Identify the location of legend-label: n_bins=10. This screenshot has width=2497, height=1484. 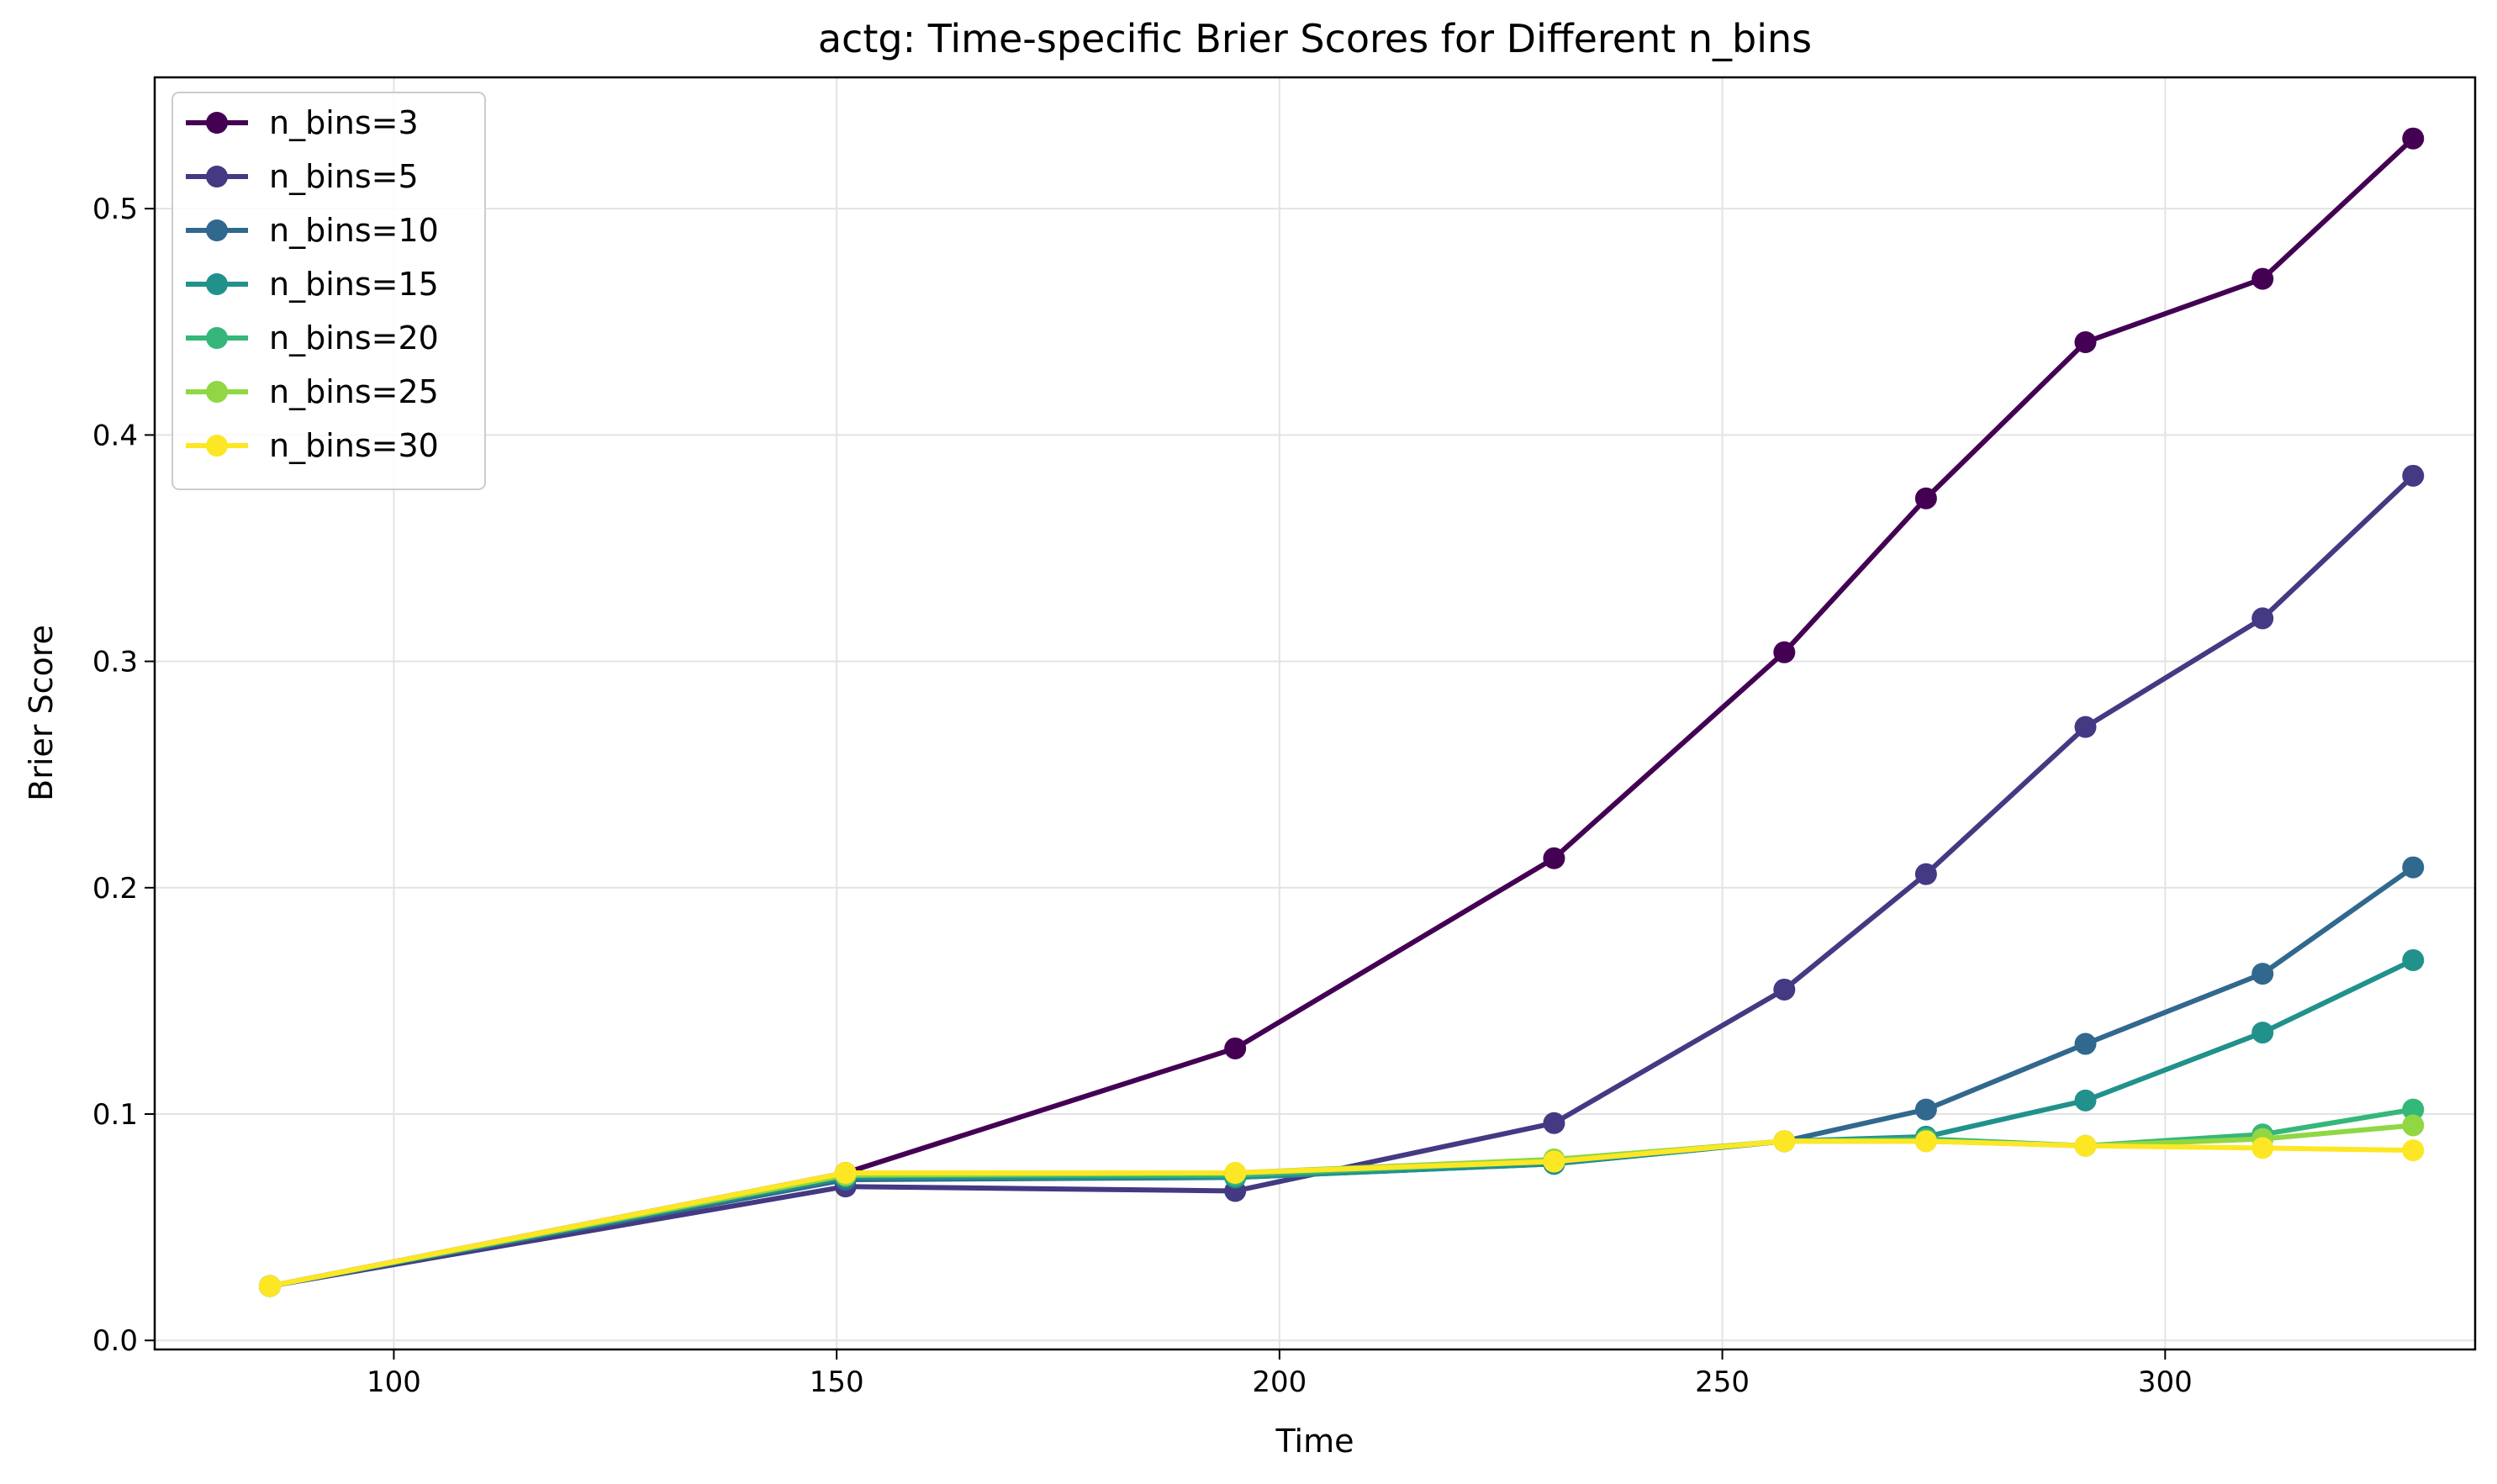
(354, 231).